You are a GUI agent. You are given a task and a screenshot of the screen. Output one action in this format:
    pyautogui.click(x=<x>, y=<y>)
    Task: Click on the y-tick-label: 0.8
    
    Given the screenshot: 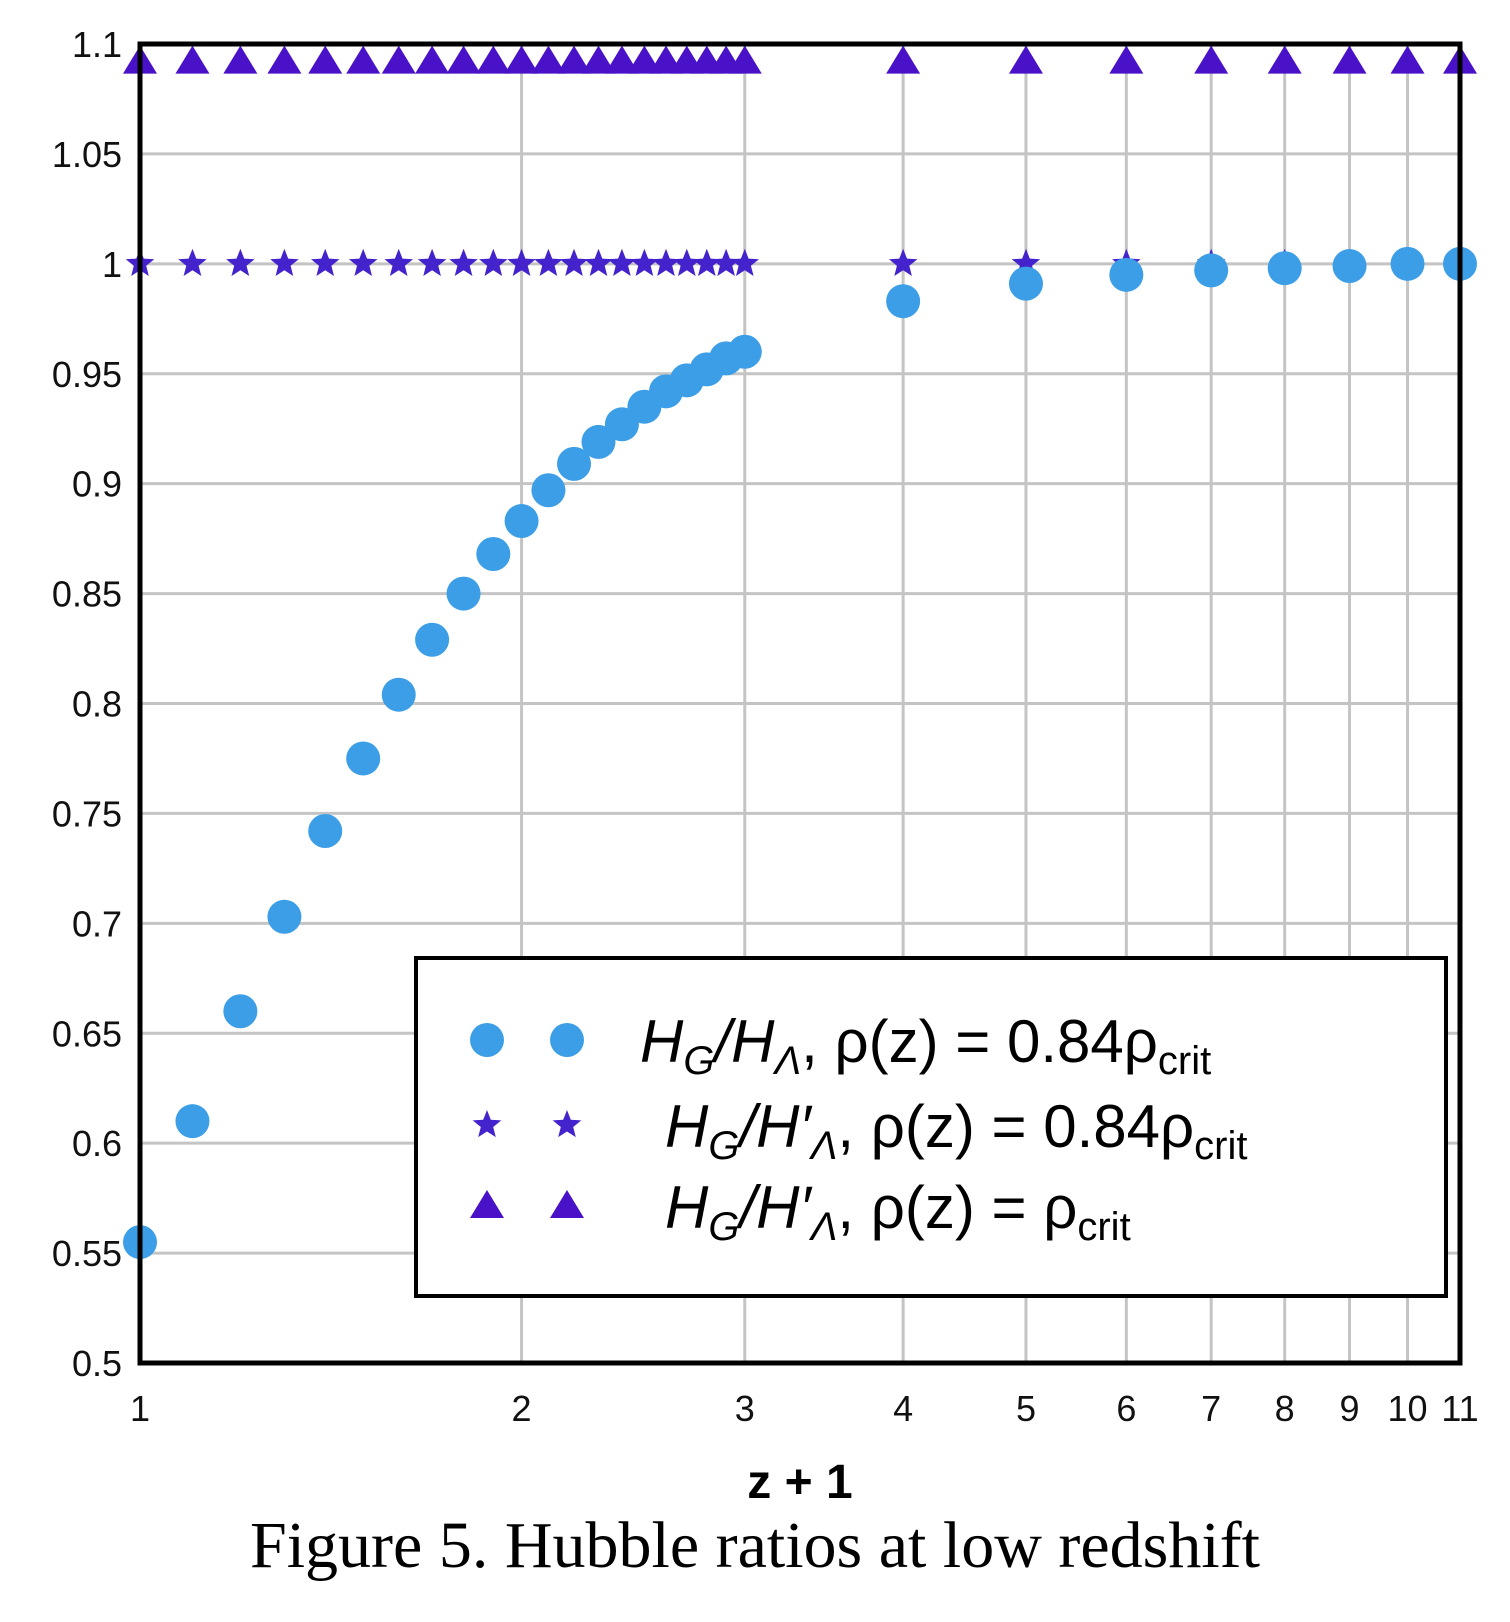 What is the action you would take?
    pyautogui.click(x=97, y=704)
    